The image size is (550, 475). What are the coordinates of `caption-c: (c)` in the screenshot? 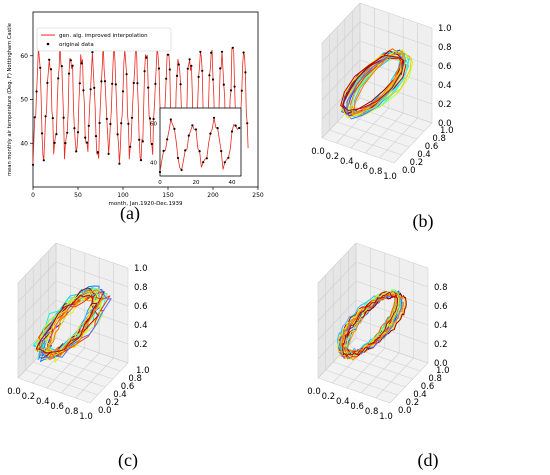 It's located at (128, 460).